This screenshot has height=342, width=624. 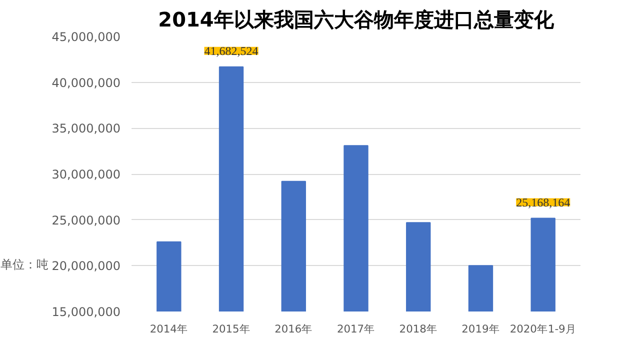 I want to click on text: 单位：吨, so click(x=24, y=265).